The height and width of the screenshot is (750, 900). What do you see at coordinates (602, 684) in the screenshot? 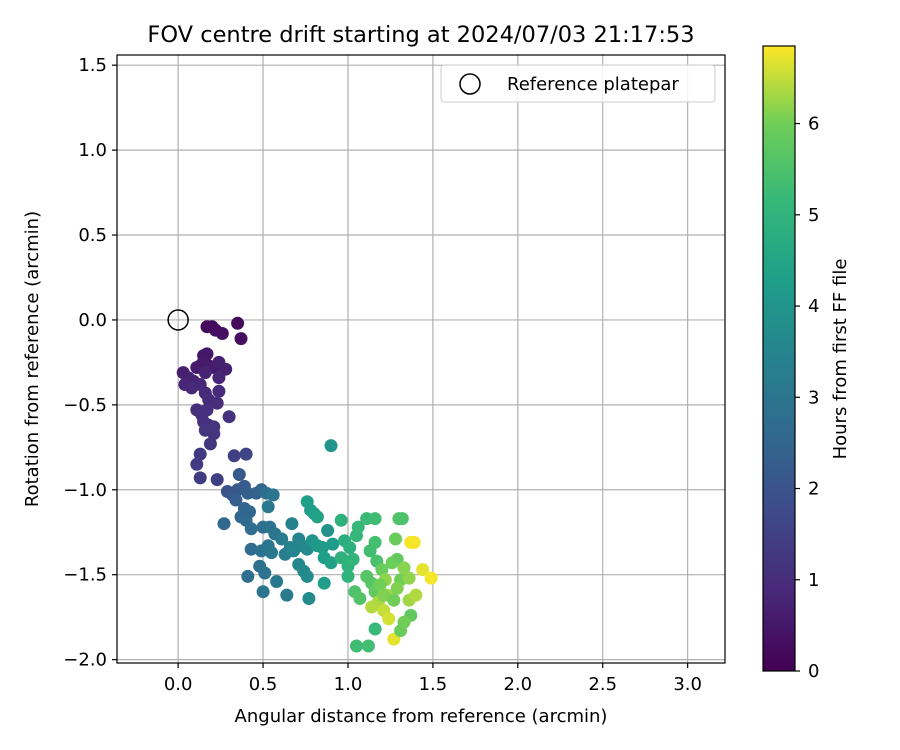
I see `x-tick-label: 2.5` at bounding box center [602, 684].